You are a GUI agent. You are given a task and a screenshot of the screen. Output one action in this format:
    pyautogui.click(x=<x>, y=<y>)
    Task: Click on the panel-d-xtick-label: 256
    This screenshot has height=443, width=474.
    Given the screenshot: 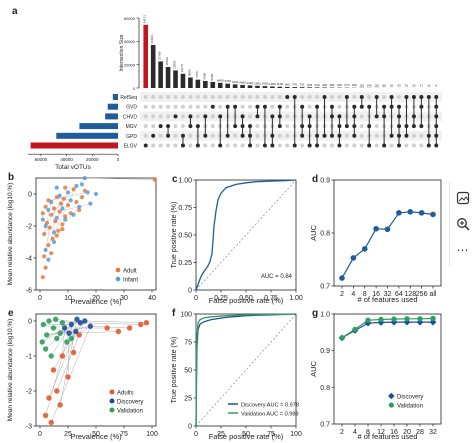 What is the action you would take?
    pyautogui.click(x=422, y=294)
    